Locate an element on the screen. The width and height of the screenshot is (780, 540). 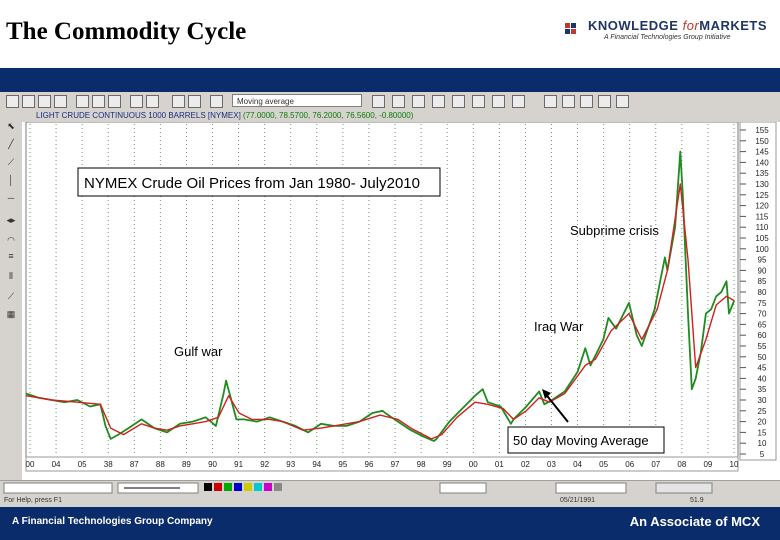
y-tick-label: 85 is located at coordinates (762, 281).